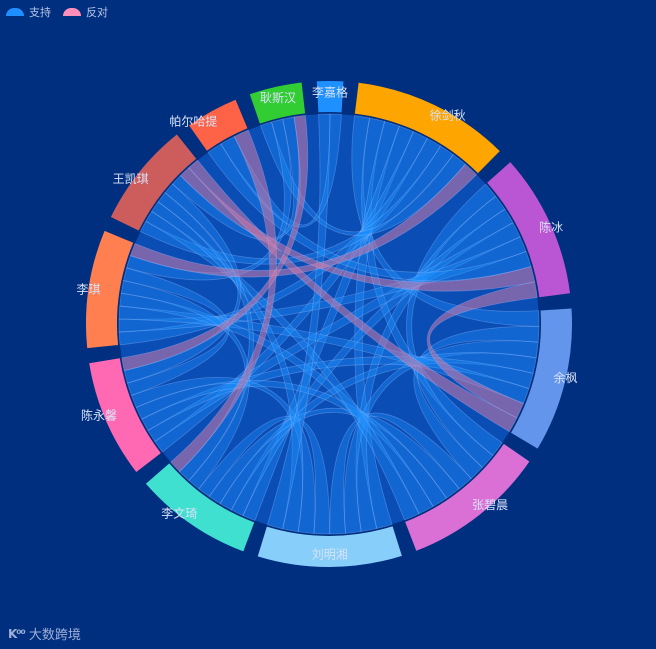 The height and width of the screenshot is (649, 656). I want to click on legend-item-support: 支持, so click(28, 12).